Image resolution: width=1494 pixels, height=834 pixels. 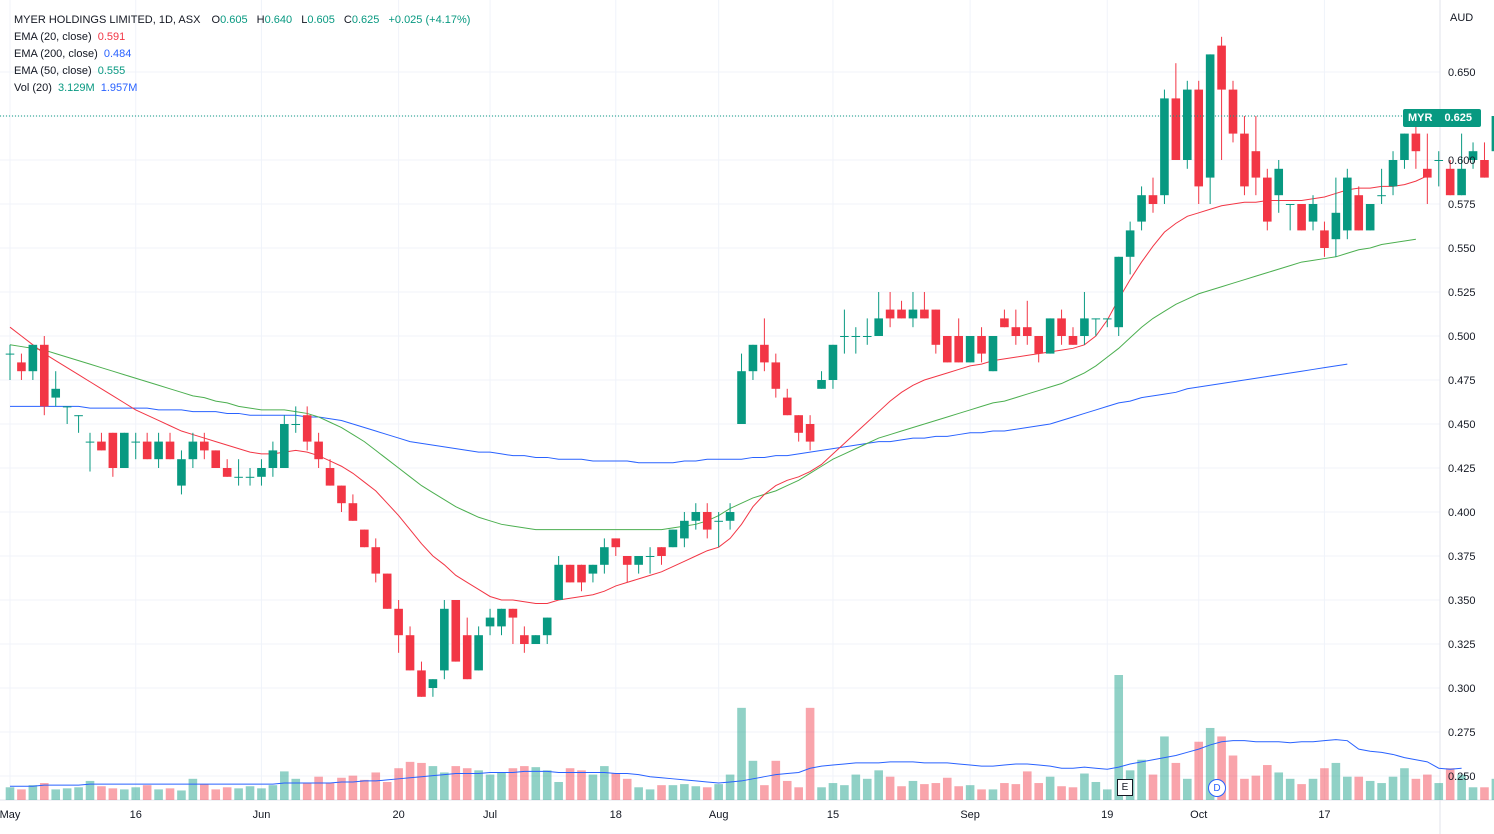 I want to click on x-tick-label: May, so click(x=10, y=815).